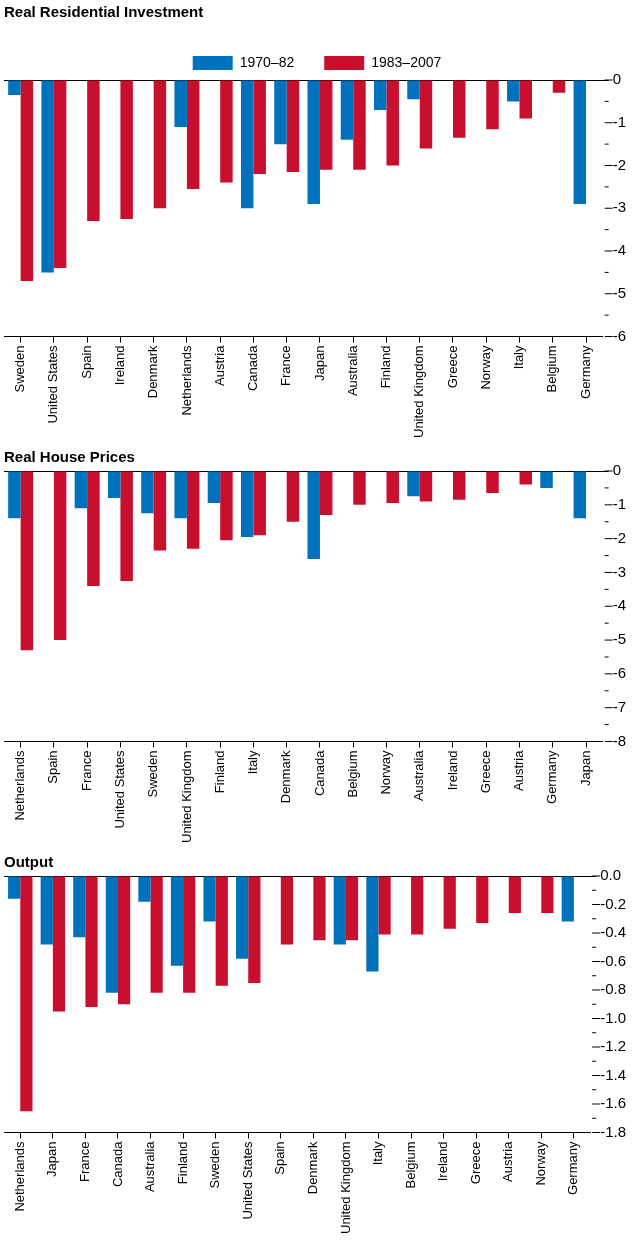  What do you see at coordinates (29, 862) in the screenshot?
I see `chart-title: Output` at bounding box center [29, 862].